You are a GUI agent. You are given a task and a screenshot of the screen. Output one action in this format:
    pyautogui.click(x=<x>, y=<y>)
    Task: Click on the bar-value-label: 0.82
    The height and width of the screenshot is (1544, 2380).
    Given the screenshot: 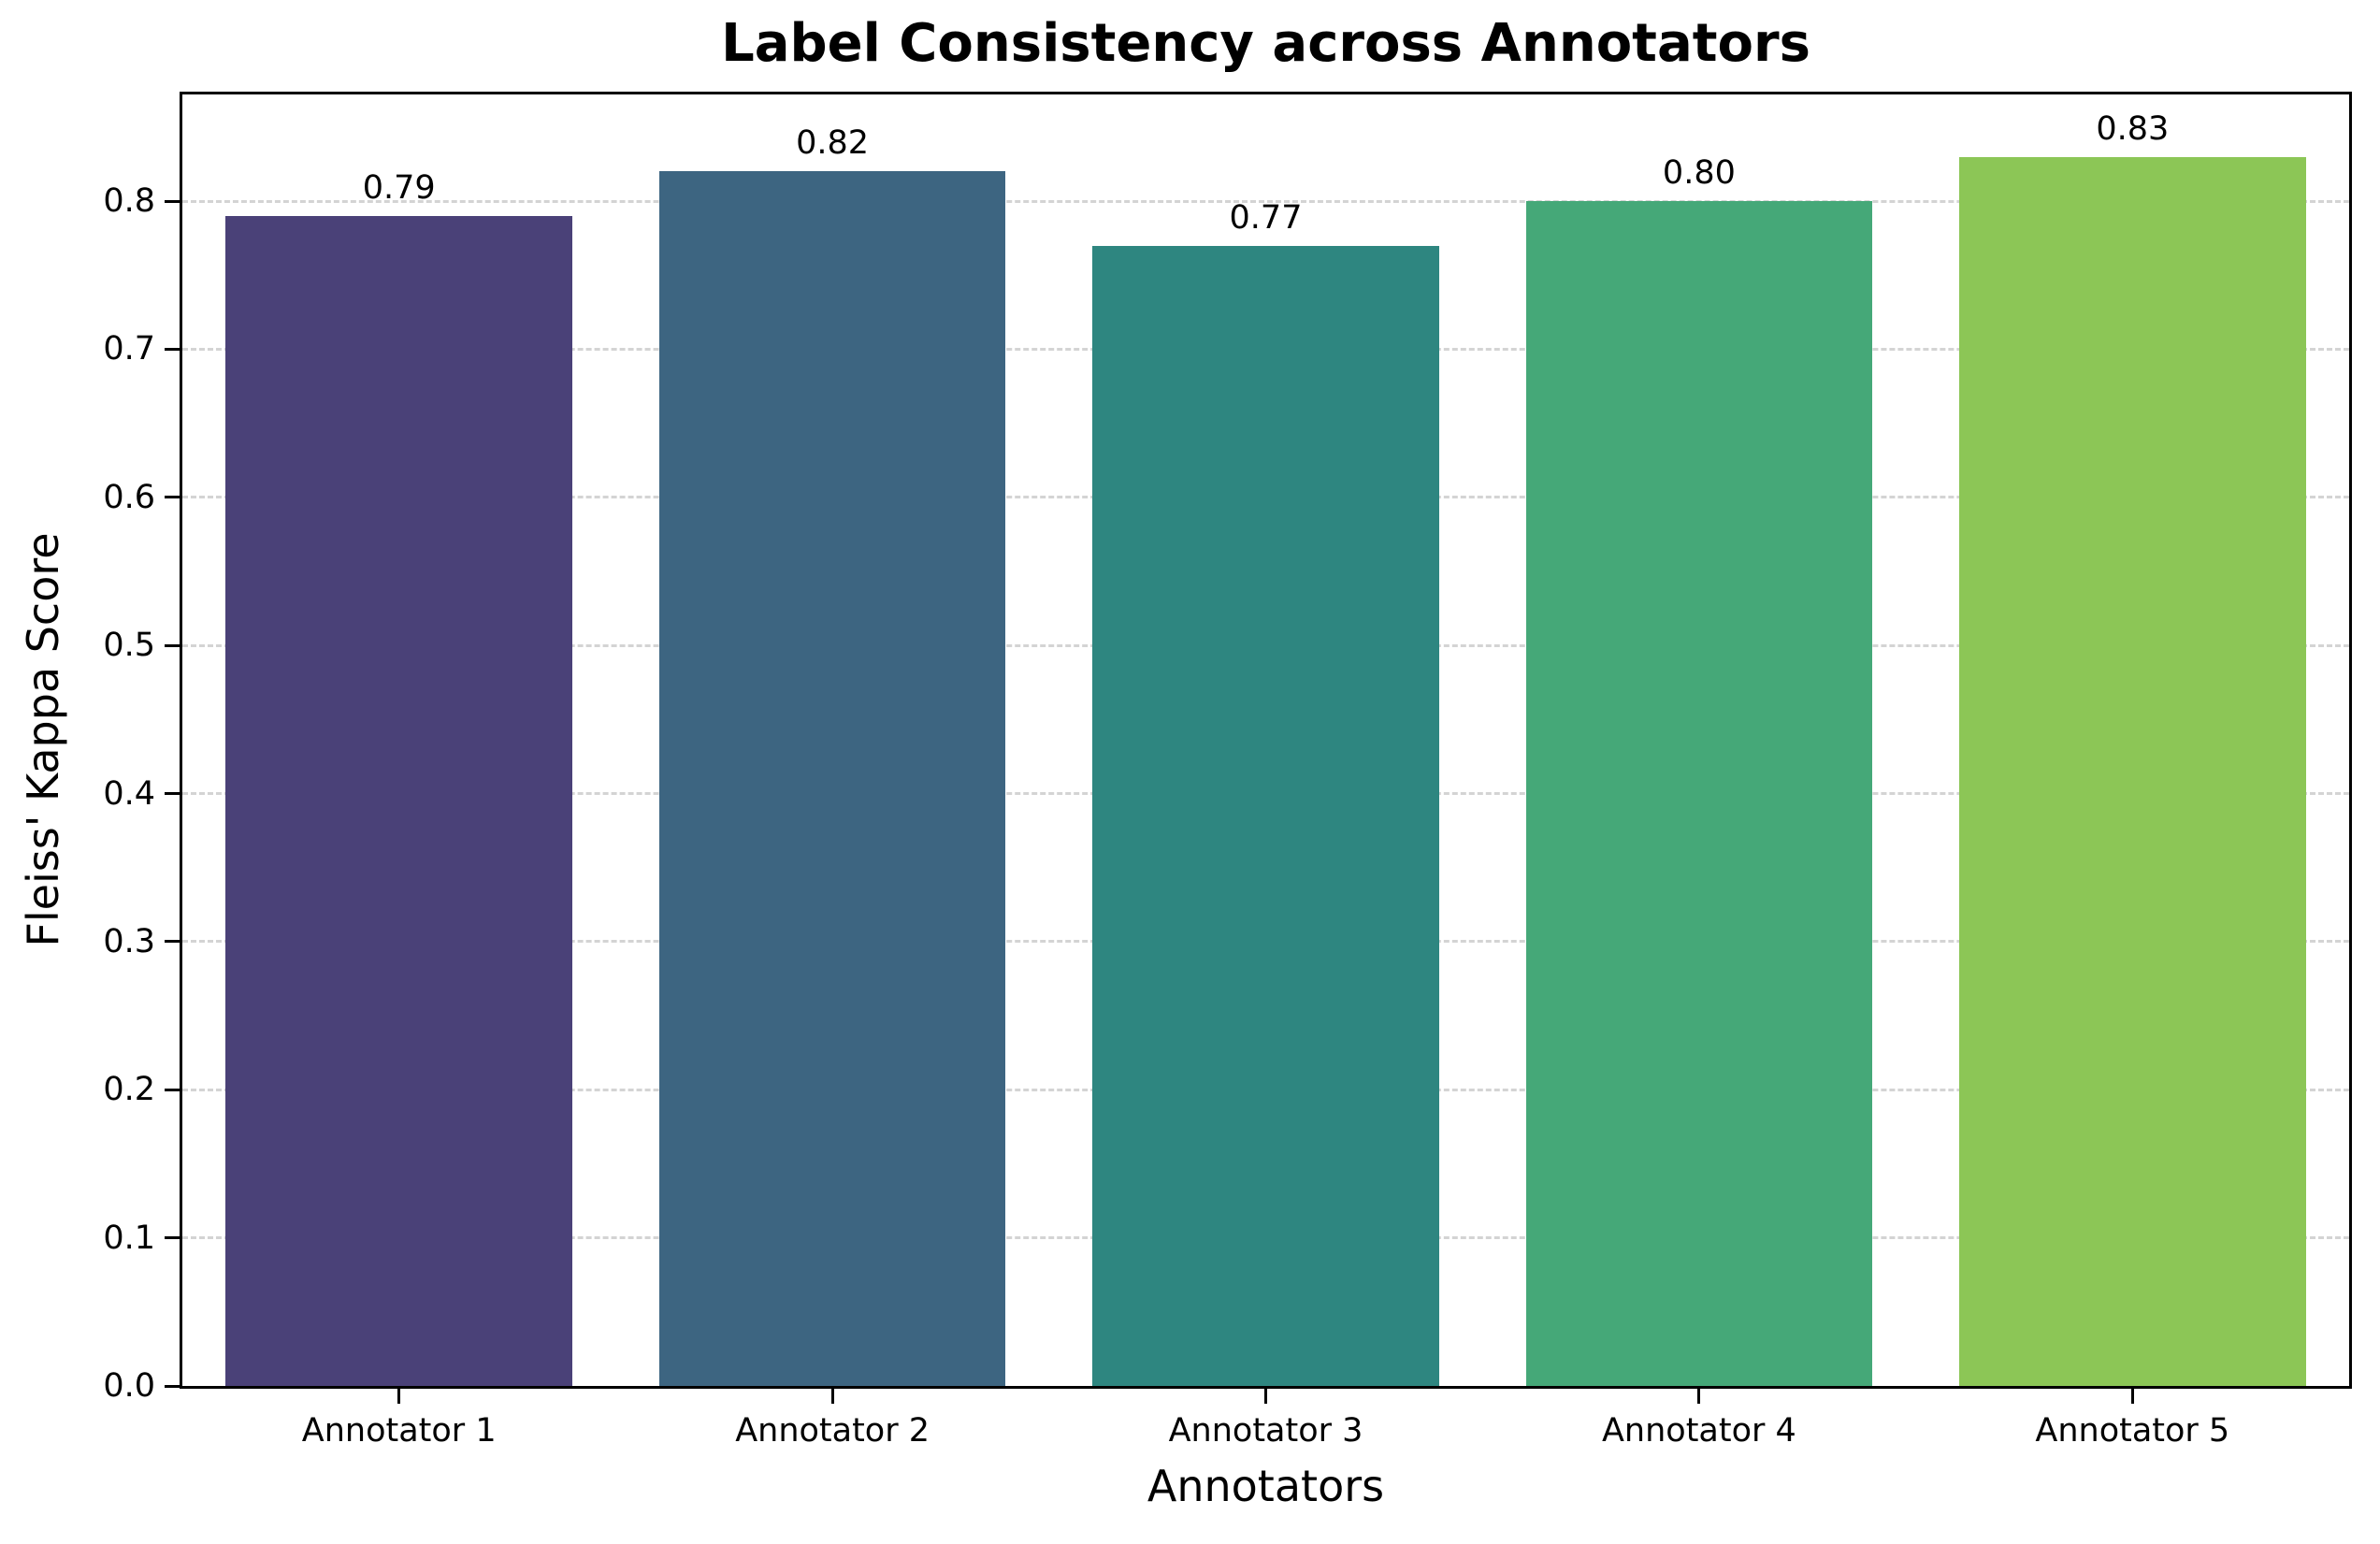 What is the action you would take?
    pyautogui.click(x=833, y=143)
    